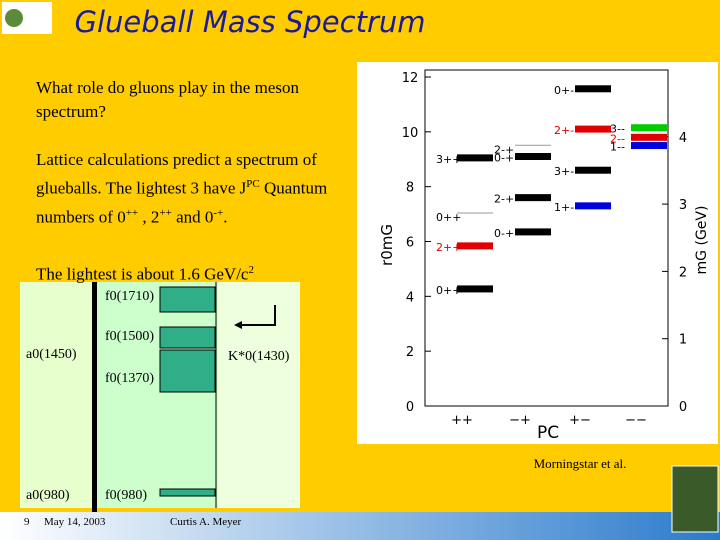 This screenshot has height=540, width=720. Describe the element at coordinates (27, 522) in the screenshot. I see `page-number: 9` at that location.